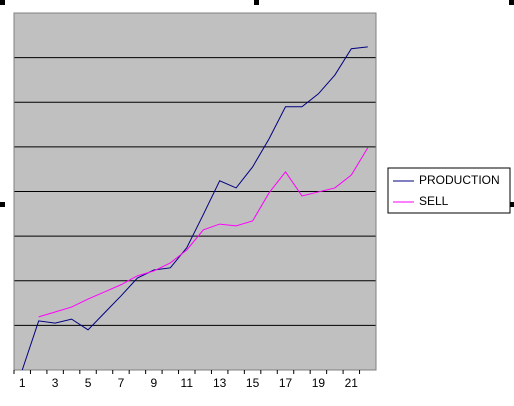 The image size is (514, 406). Describe the element at coordinates (220, 383) in the screenshot. I see `x-tick-label: 13` at that location.